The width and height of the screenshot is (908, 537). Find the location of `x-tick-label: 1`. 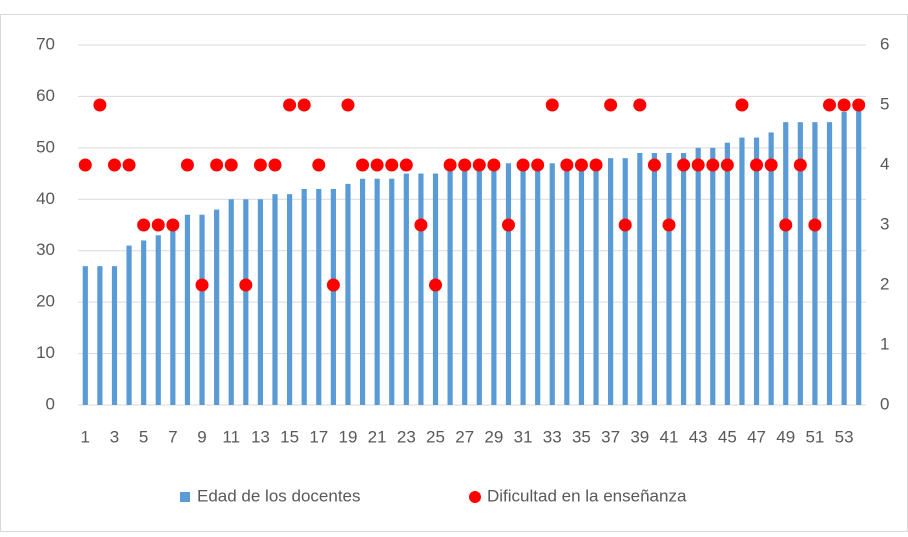

x-tick-label: 1 is located at coordinates (85, 436).